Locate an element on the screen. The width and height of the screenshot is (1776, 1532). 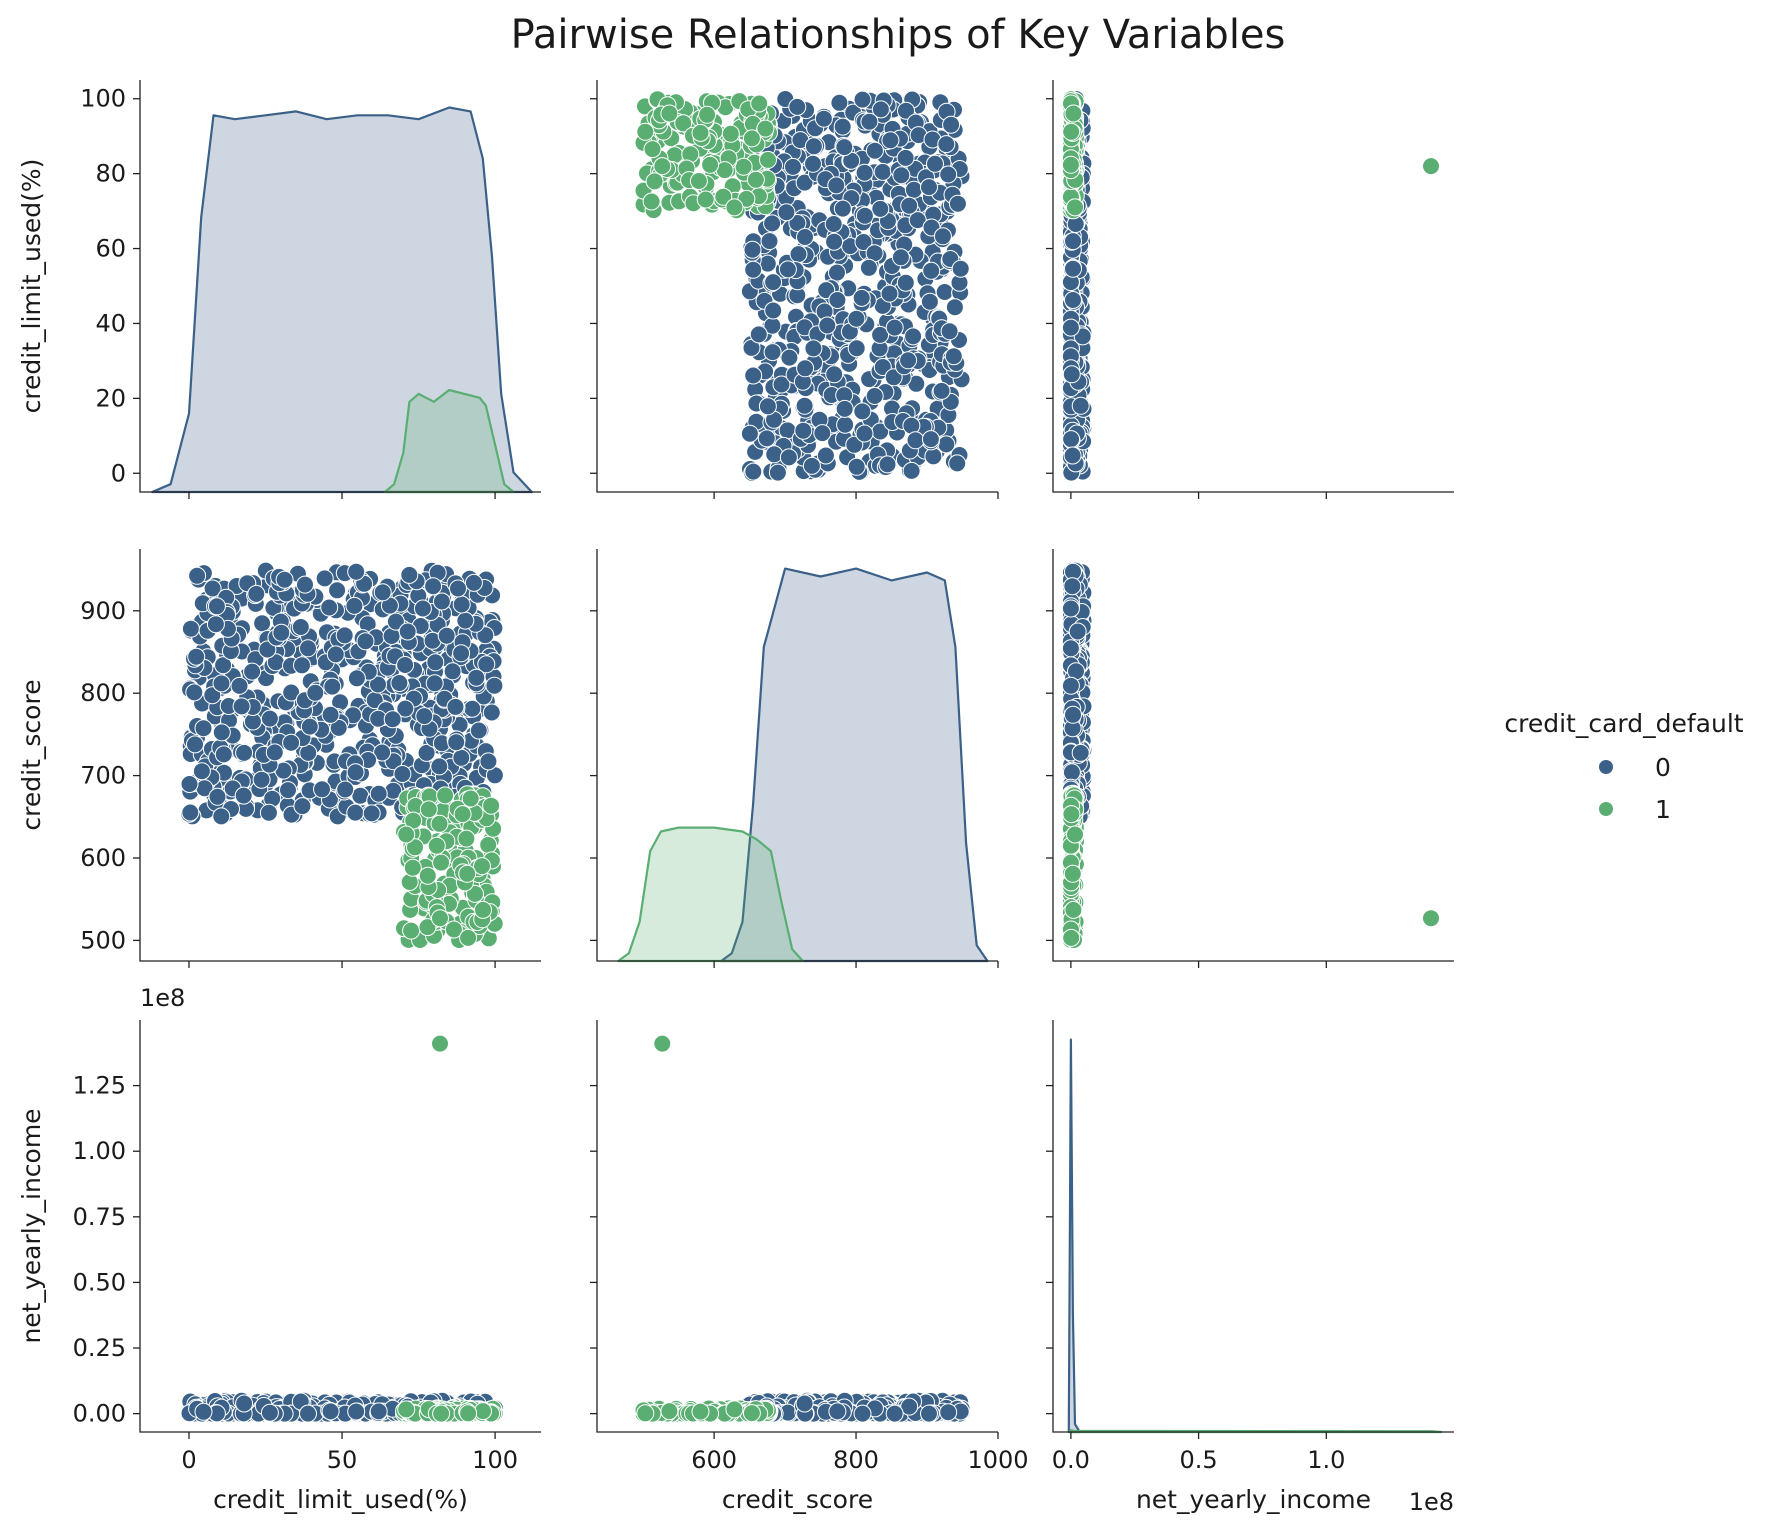
panel-credit_limit_used(%)-vs-net_yearly_income is located at coordinates (1250, 289).